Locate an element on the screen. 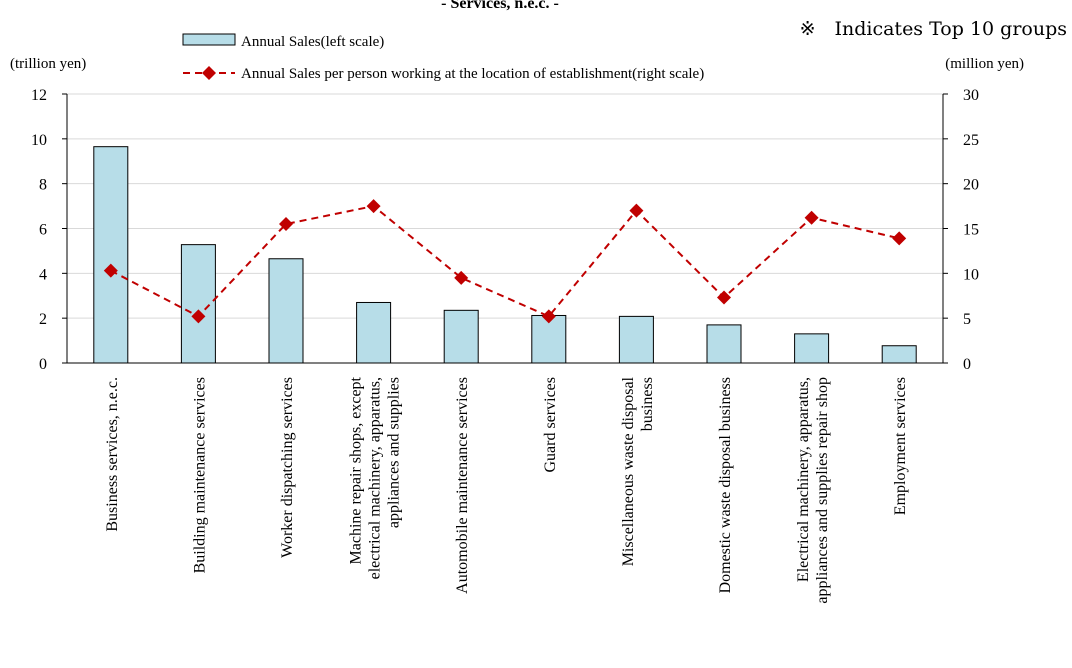  category-label: Building maintenance services is located at coordinates (199, 475).